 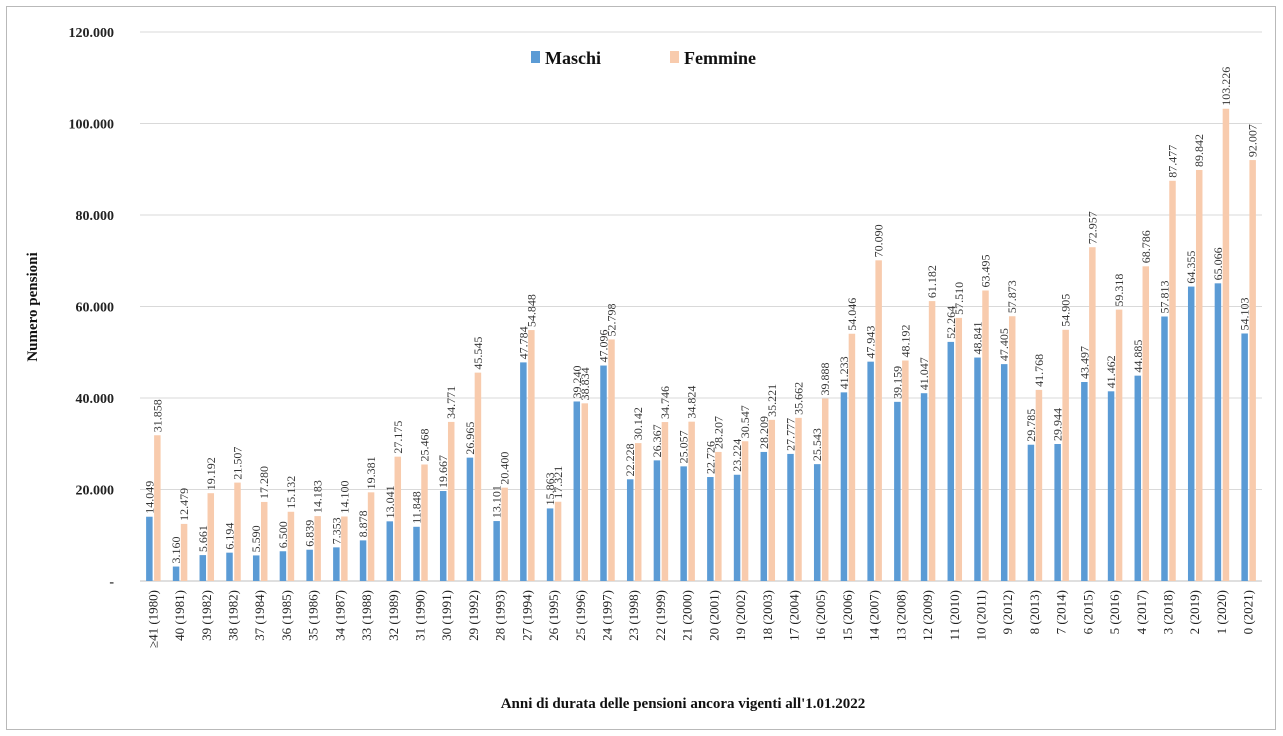 What do you see at coordinates (643, 58) in the screenshot?
I see `legend: Maschi Femmine` at bounding box center [643, 58].